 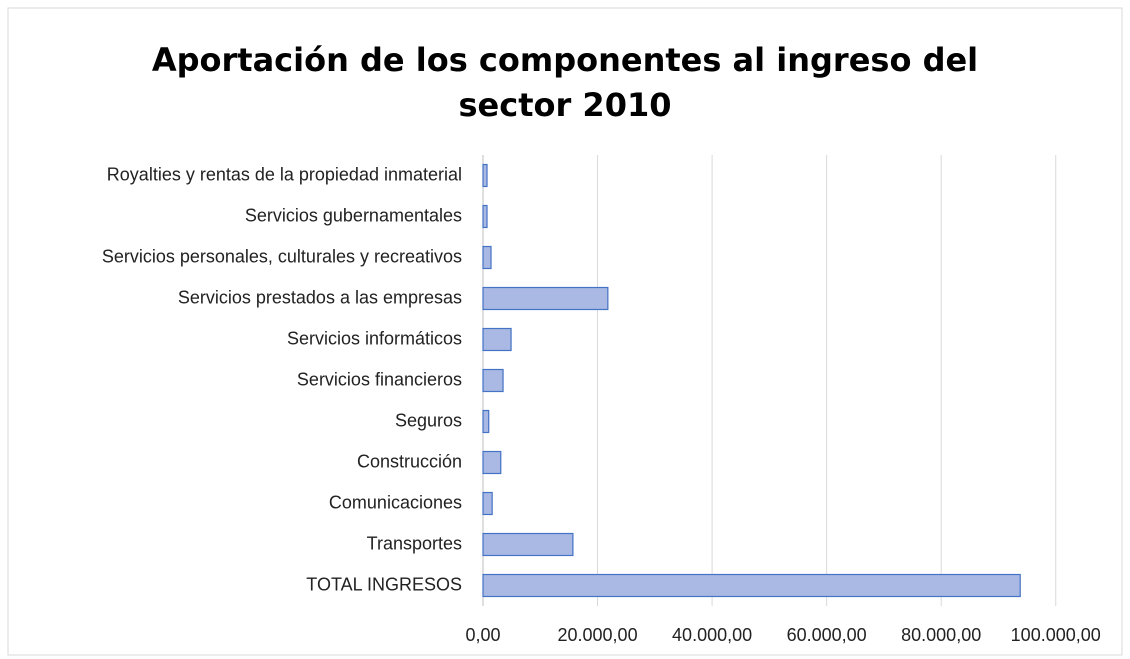 I want to click on x-tick-label: 40.000,00, so click(x=712, y=635).